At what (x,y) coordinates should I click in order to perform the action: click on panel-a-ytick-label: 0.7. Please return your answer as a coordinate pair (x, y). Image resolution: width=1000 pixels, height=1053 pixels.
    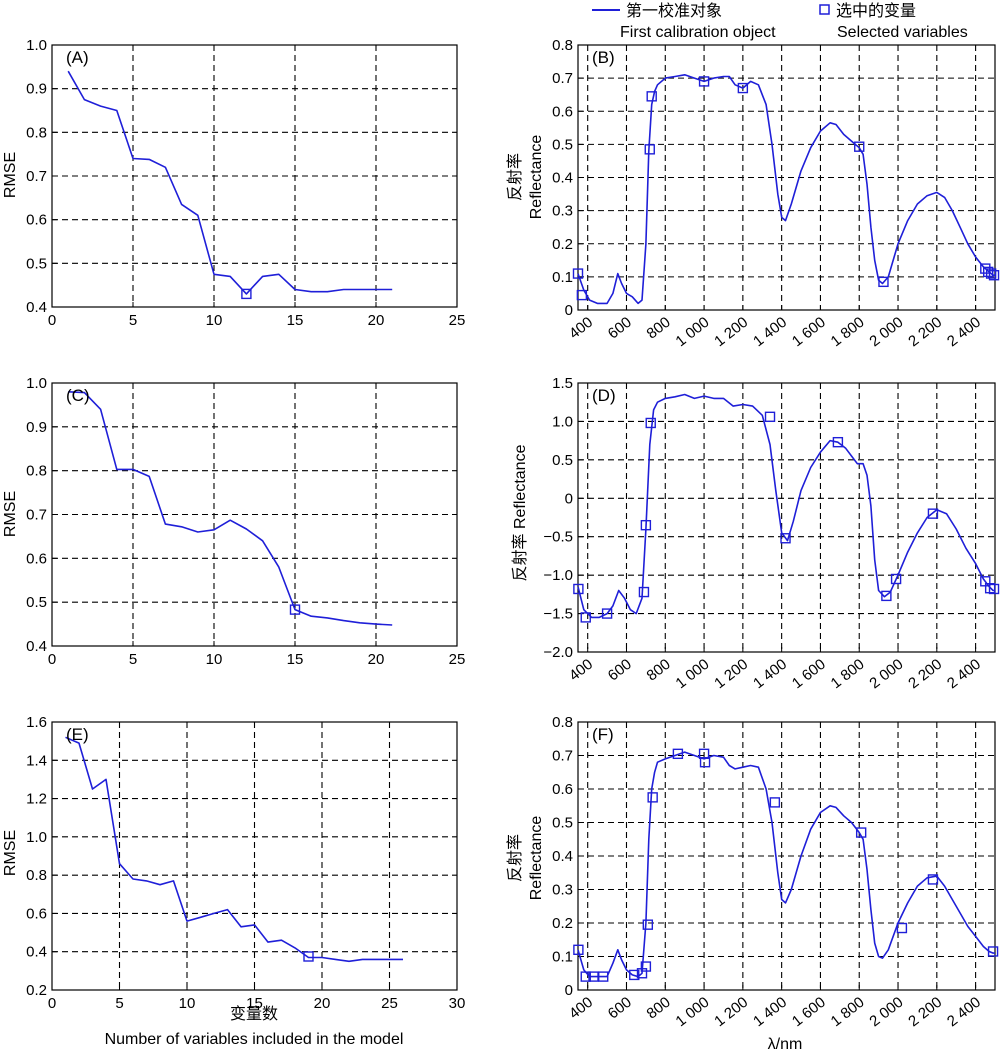
    Looking at the image, I should click on (36, 176).